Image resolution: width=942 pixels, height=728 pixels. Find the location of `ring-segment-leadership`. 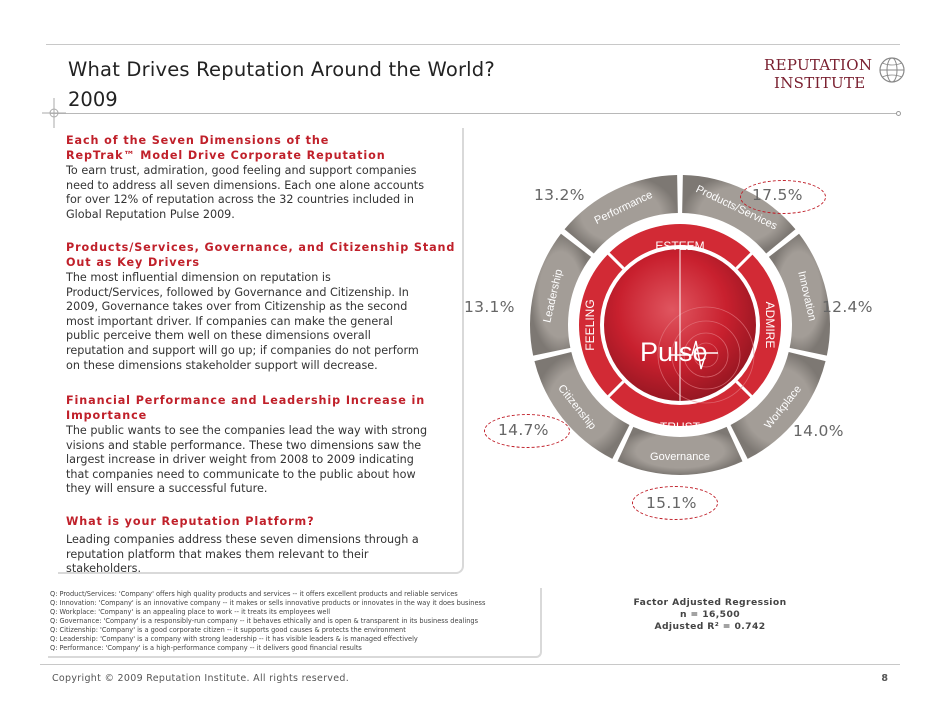

ring-segment-leadership is located at coordinates (561, 294).